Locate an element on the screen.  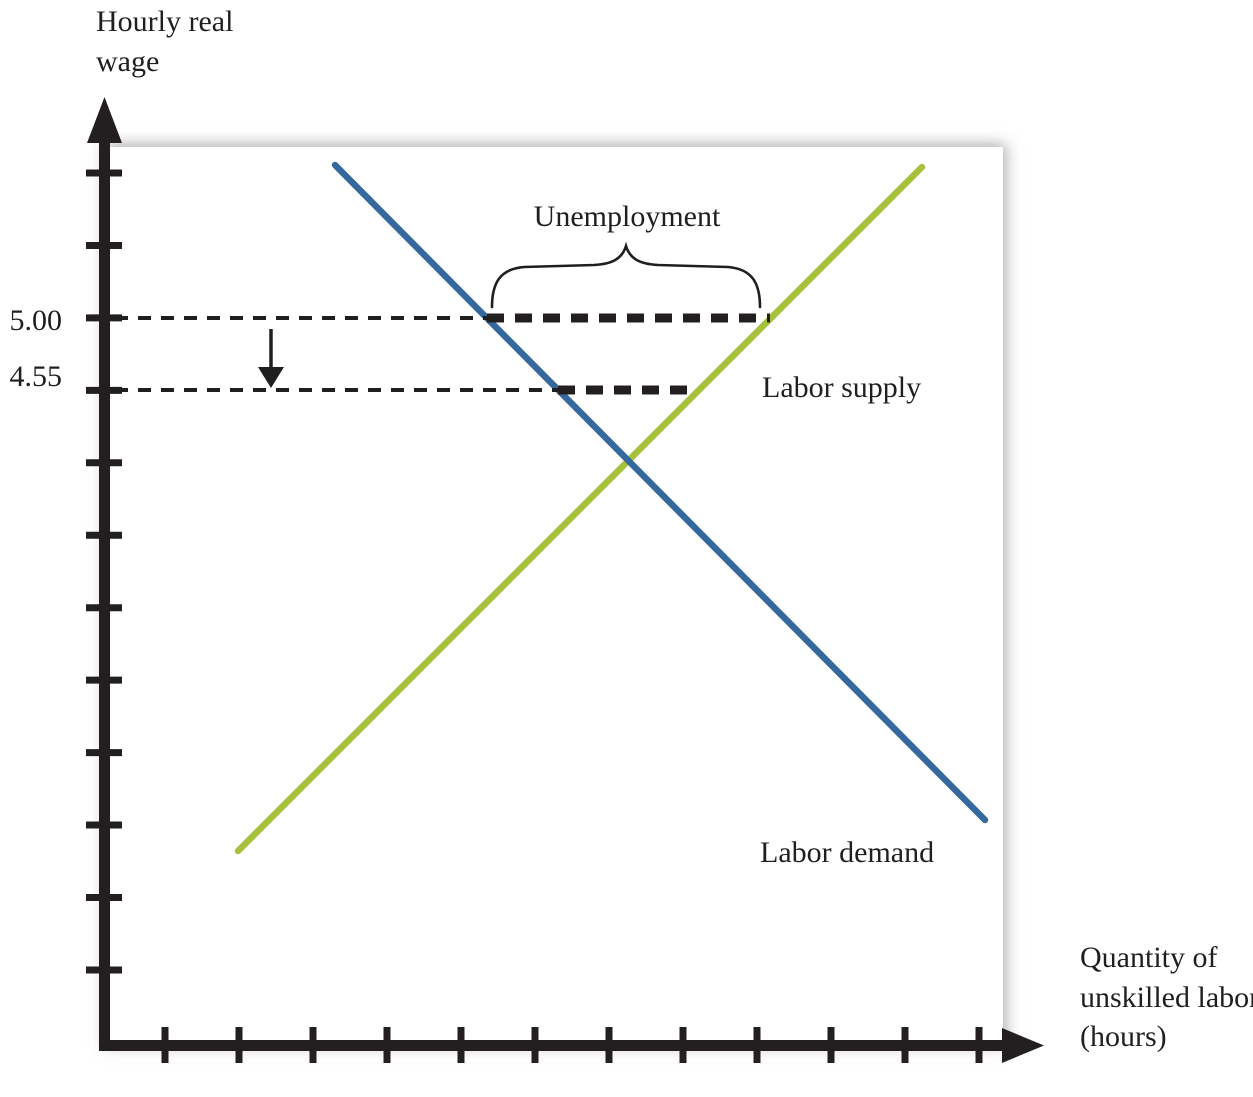
wage-decrease-arrowhead is located at coordinates (271, 377).